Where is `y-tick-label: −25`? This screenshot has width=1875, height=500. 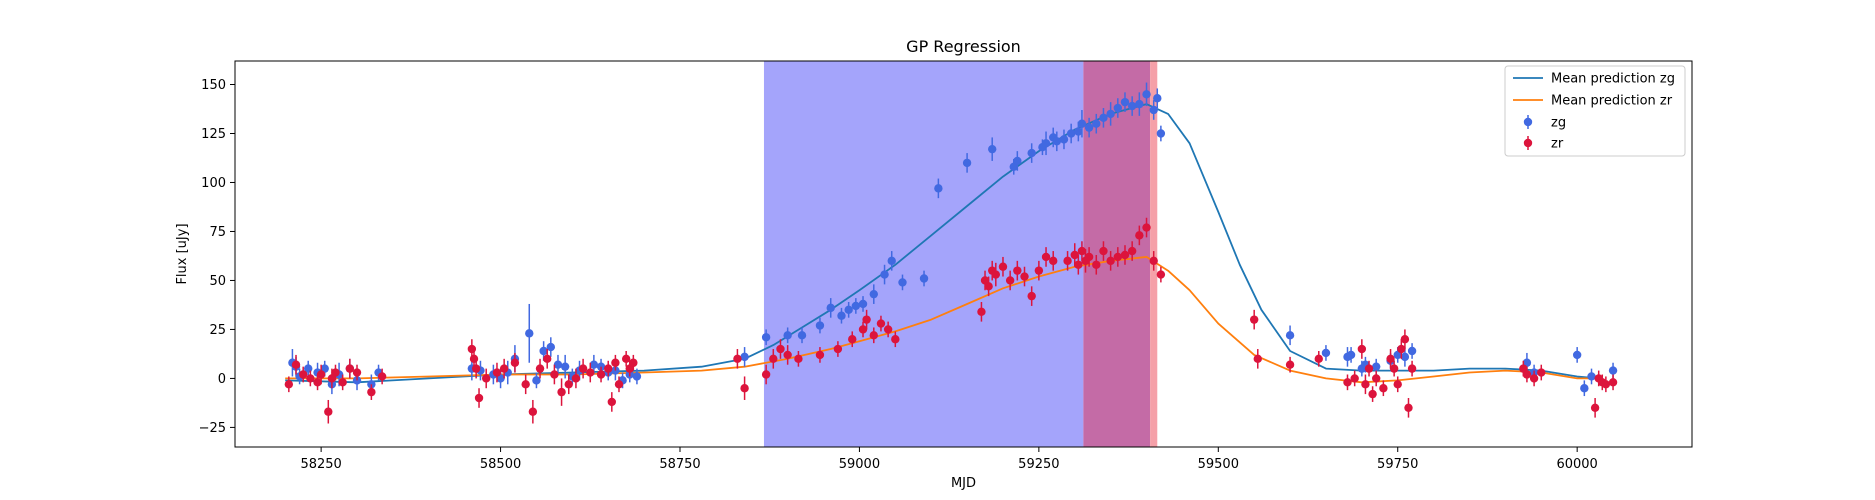 y-tick-label: −25 is located at coordinates (212, 428).